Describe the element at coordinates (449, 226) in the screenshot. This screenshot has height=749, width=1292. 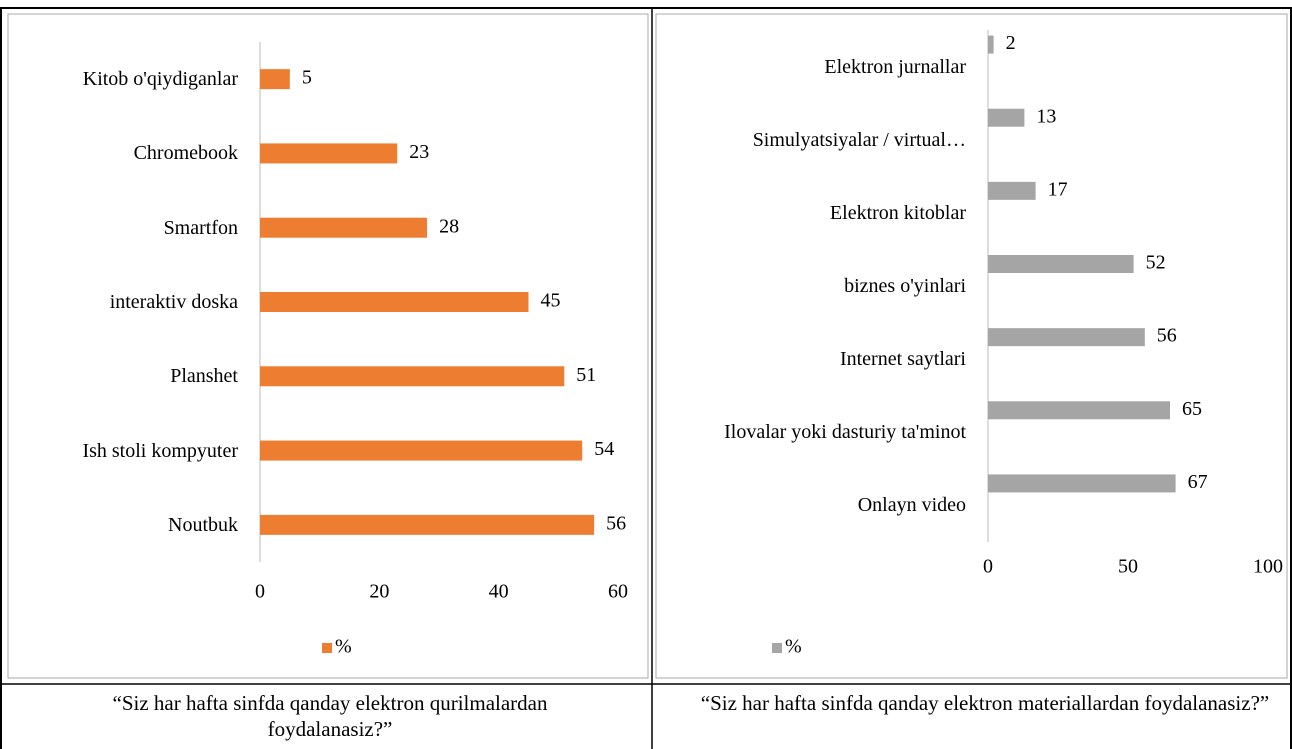
I see `value-label: 28` at that location.